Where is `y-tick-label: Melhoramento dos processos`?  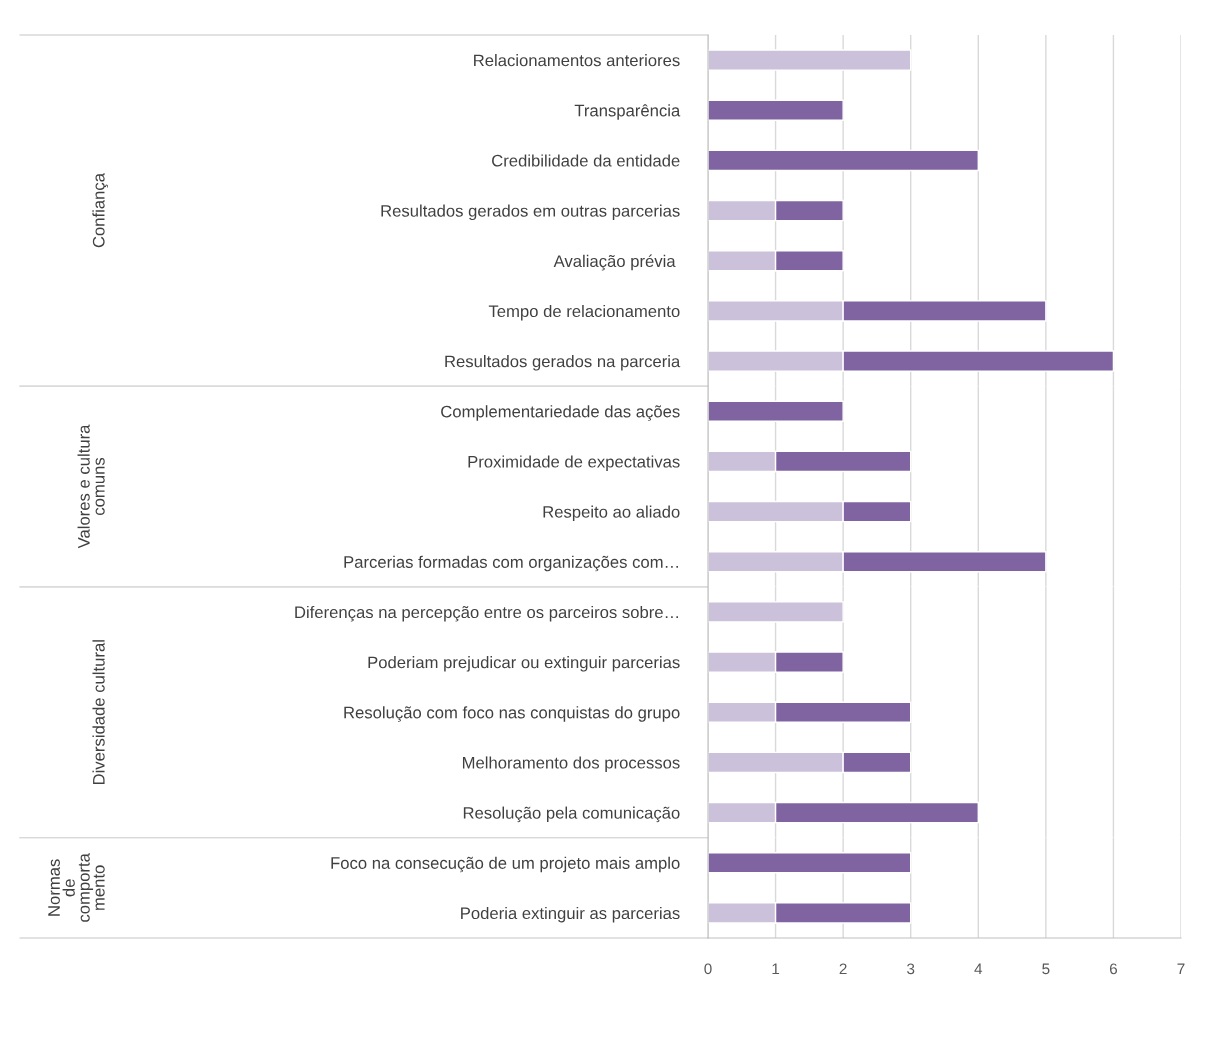 y-tick-label: Melhoramento dos processos is located at coordinates (571, 764).